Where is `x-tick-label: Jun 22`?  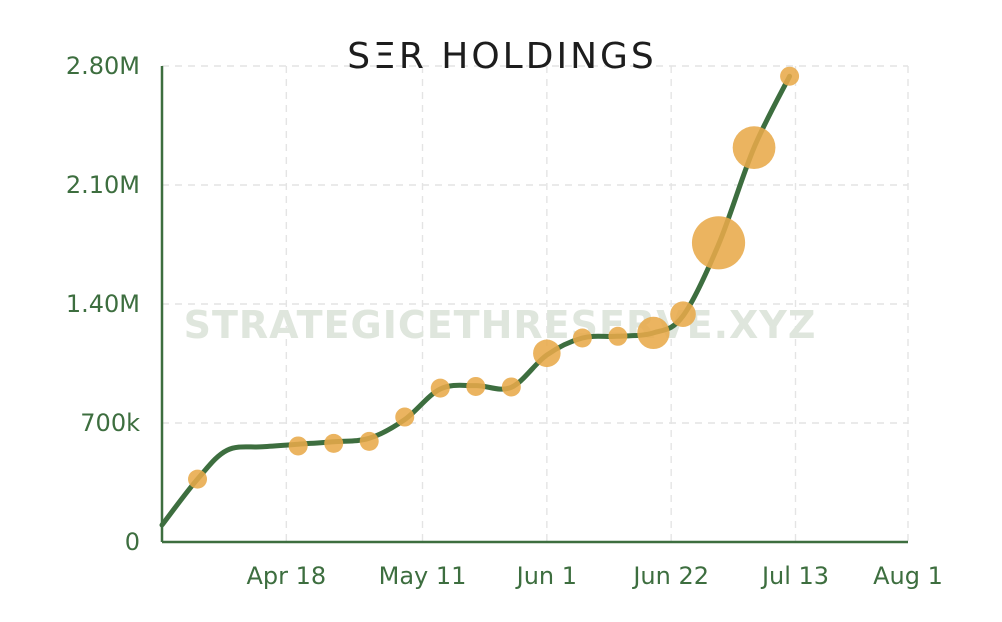 x-tick-label: Jun 22 is located at coordinates (670, 576).